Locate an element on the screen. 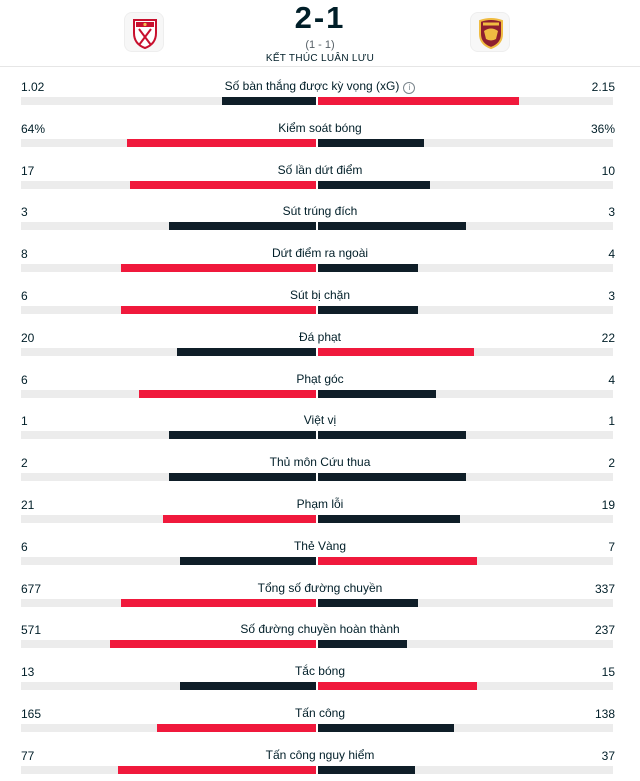 This screenshot has height=781, width=640. stat-label-text: Tấn công nguy hiểm is located at coordinates (320, 754).